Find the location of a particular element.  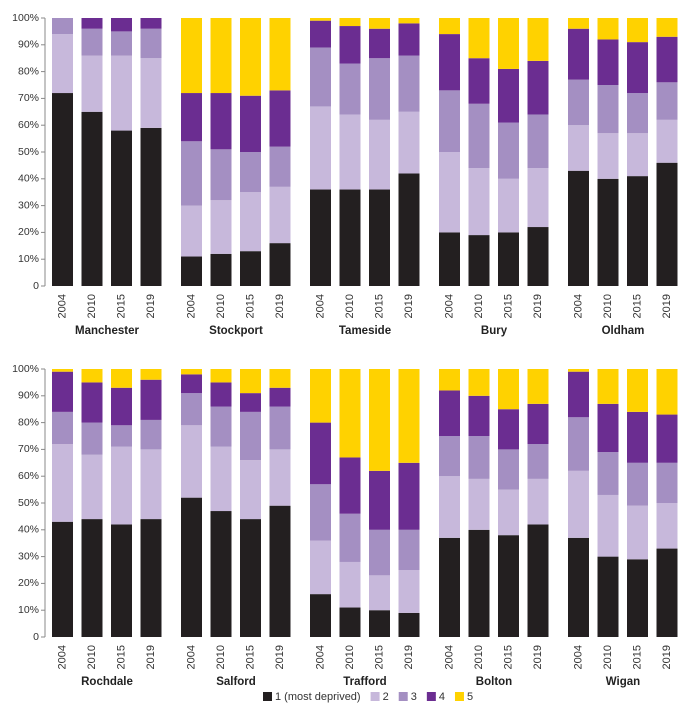

group-label: Trafford is located at coordinates (364, 682).